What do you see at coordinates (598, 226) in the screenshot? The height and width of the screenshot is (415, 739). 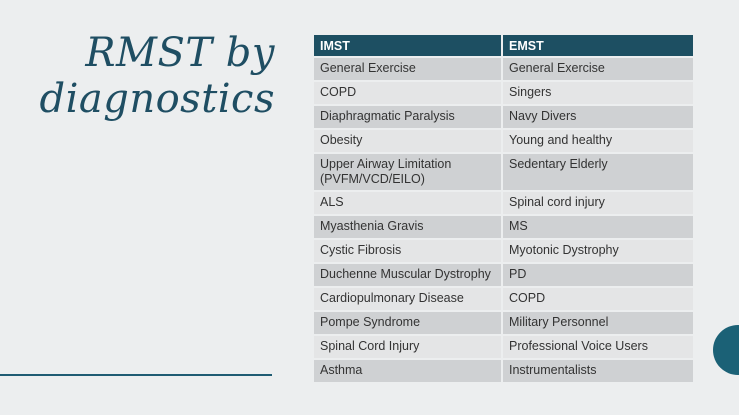 I see `emst-cell: MS` at bounding box center [598, 226].